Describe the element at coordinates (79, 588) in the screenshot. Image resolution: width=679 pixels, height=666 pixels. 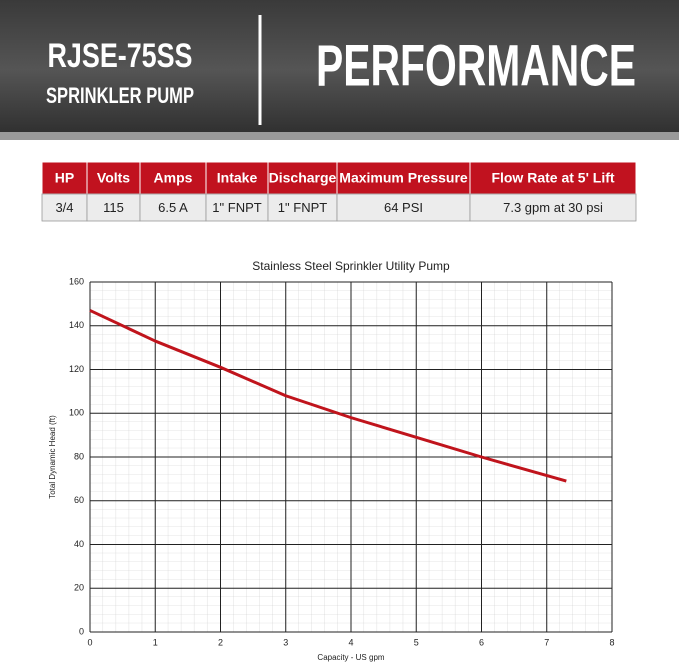
I see `y-tick-label: 20` at that location.